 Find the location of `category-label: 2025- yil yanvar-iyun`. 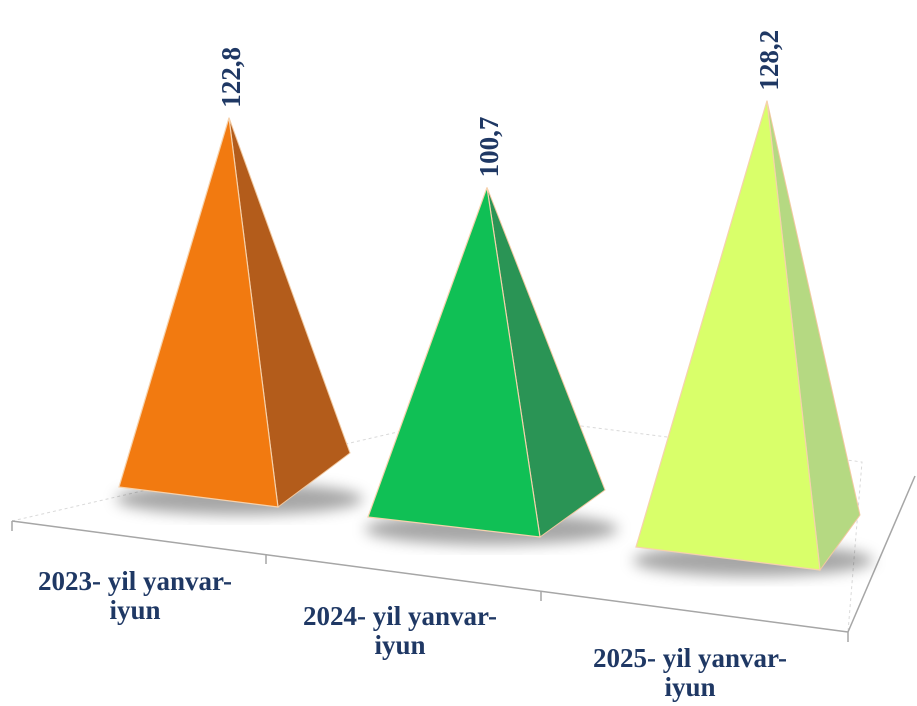

category-label: 2025- yil yanvar-iyun is located at coordinates (690, 672).